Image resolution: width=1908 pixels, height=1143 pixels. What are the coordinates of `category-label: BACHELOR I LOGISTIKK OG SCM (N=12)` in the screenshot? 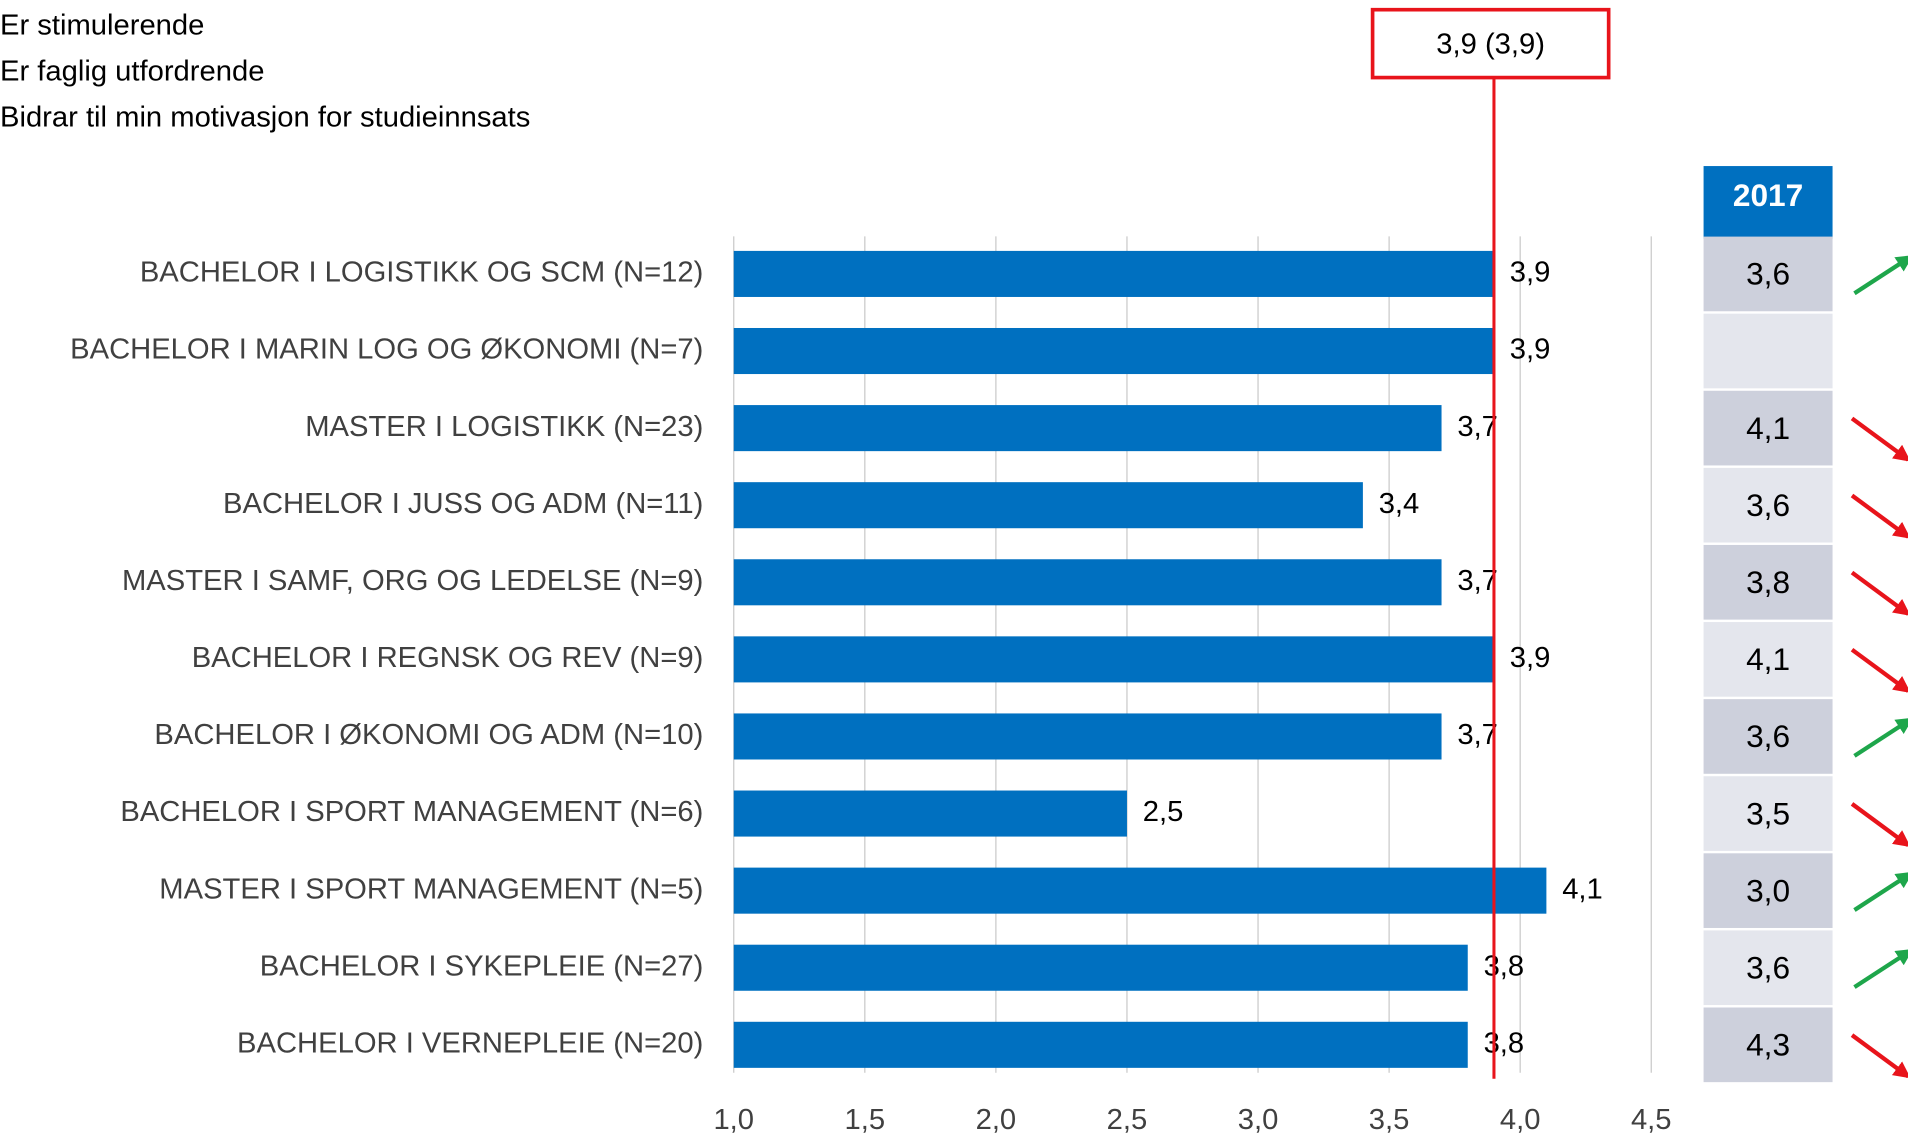 It's located at (422, 273).